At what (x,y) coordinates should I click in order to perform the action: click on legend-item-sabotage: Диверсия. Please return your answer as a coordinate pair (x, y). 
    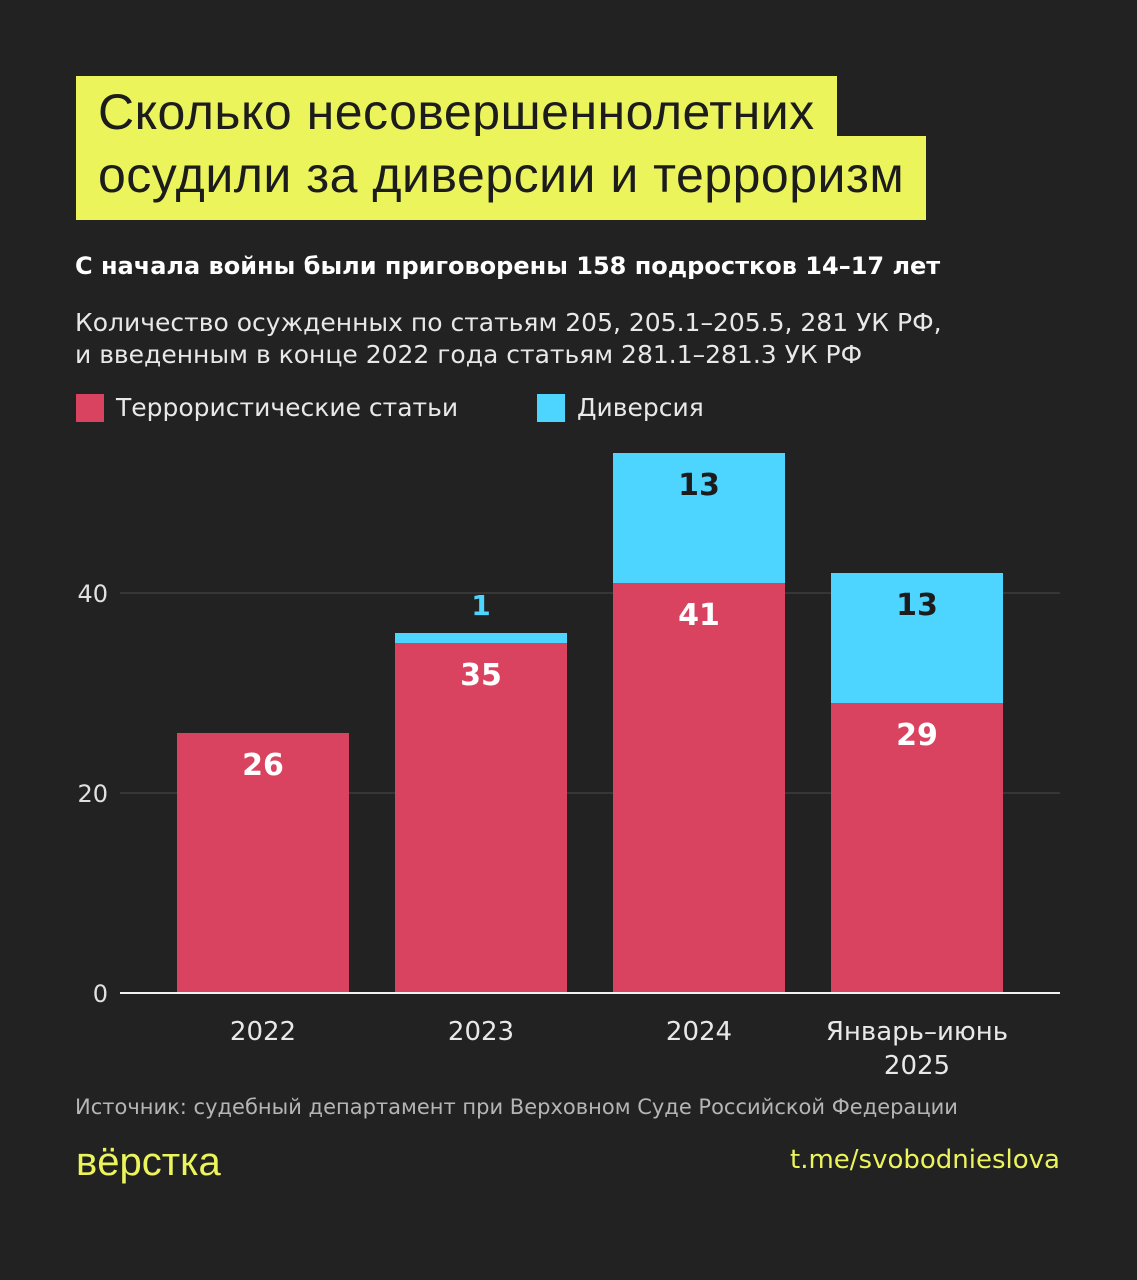
    Looking at the image, I should click on (620, 407).